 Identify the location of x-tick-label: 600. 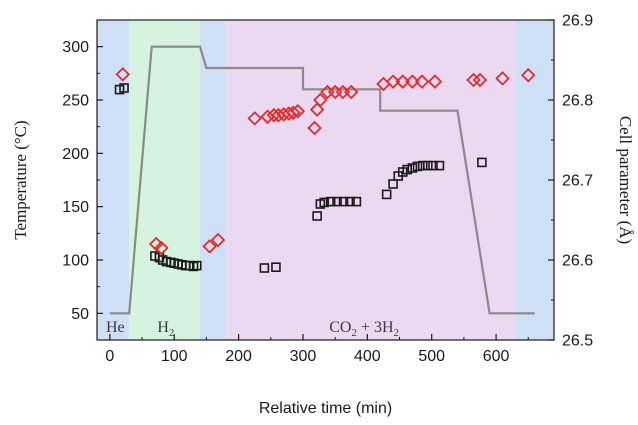
(496, 356).